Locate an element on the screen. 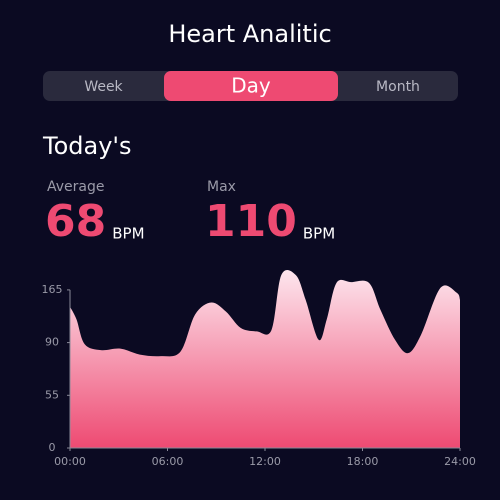  tab-active is located at coordinates (251, 86).